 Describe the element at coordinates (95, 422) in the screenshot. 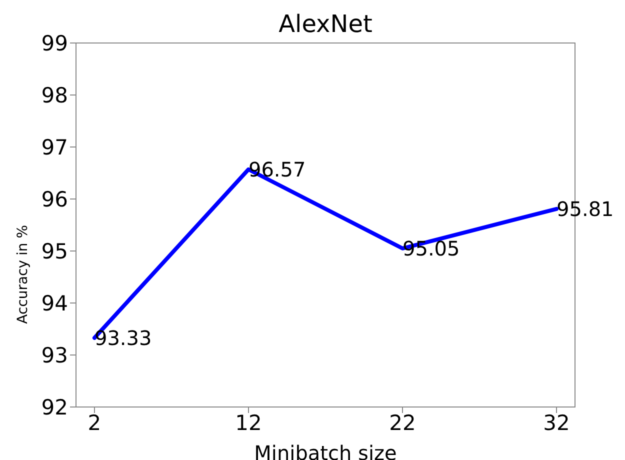

I see `x-tick-label: 2` at that location.